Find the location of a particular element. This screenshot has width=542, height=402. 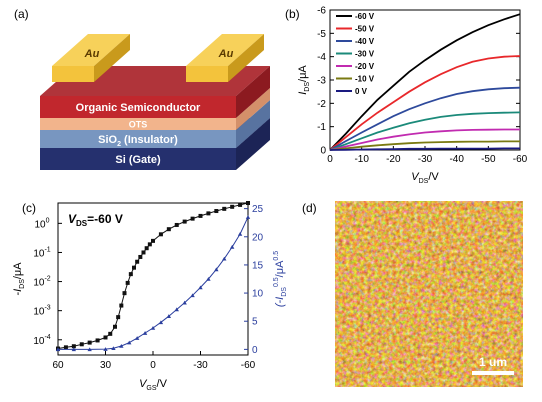

b-xtick-label: -10 is located at coordinates (361, 159).